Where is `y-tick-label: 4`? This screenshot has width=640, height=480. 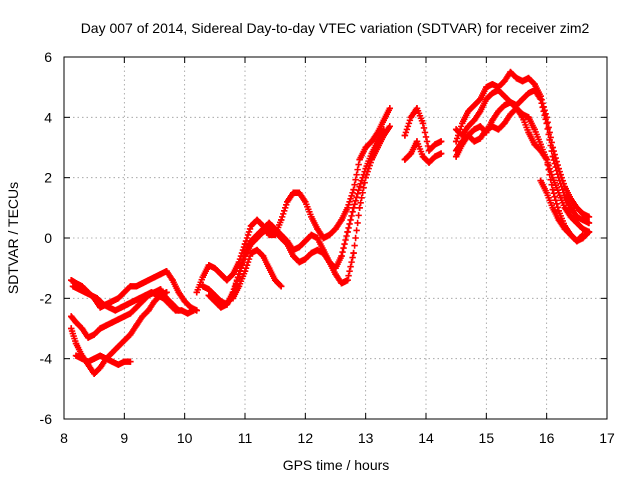
y-tick-label: 4 is located at coordinates (48, 117).